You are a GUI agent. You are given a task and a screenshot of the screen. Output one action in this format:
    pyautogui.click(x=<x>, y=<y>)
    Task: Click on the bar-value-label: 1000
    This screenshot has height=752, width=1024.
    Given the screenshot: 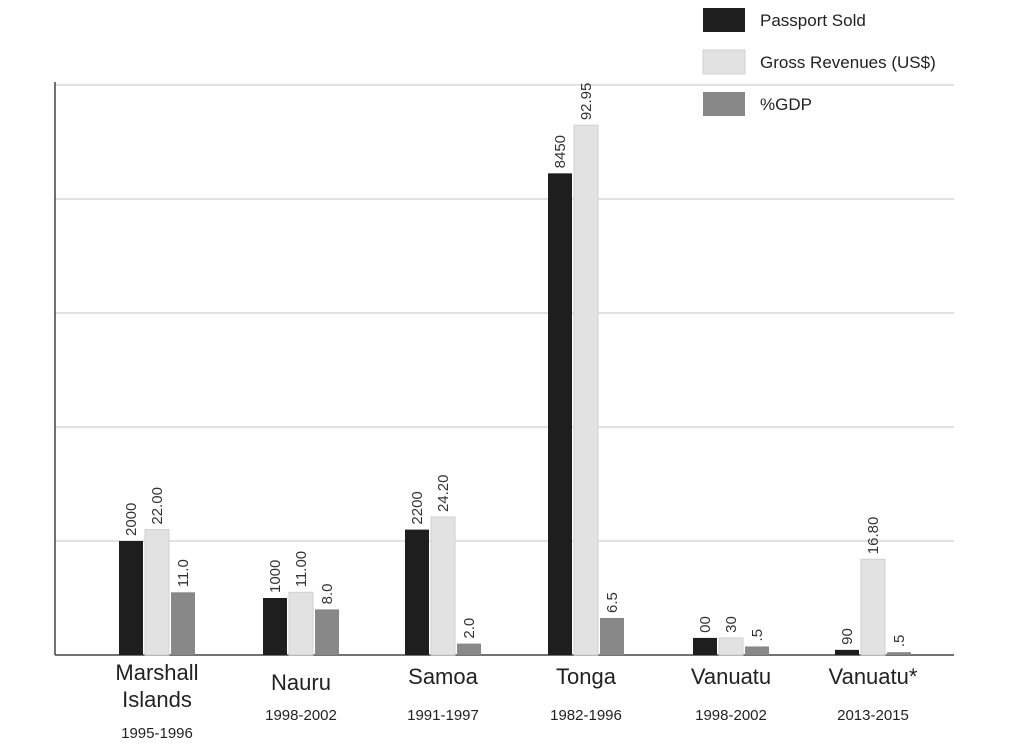 What is the action you would take?
    pyautogui.click(x=275, y=576)
    